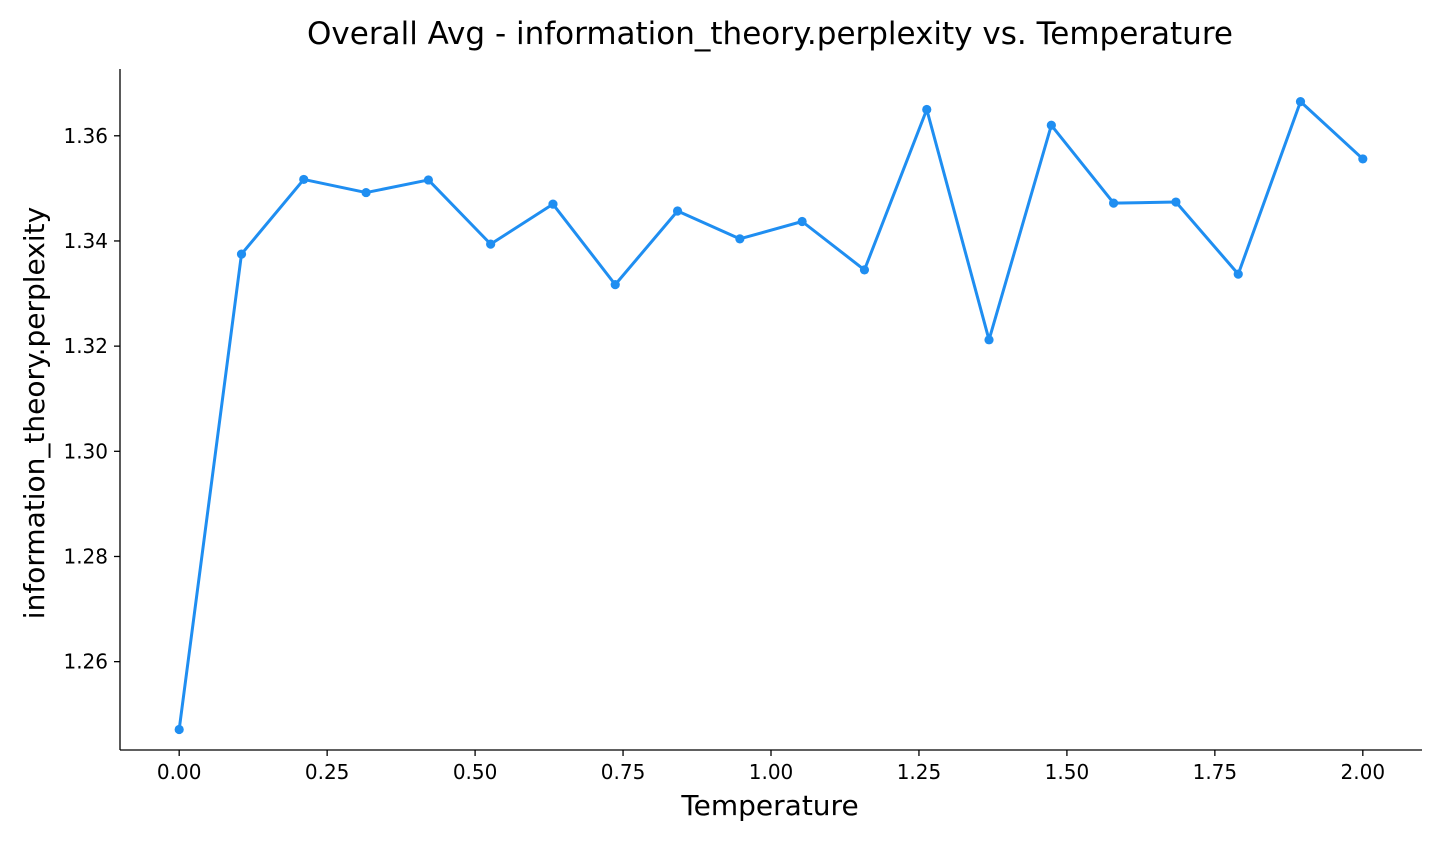 This screenshot has width=1440, height=844. I want to click on x-tick-label: 1.75, so click(1215, 772).